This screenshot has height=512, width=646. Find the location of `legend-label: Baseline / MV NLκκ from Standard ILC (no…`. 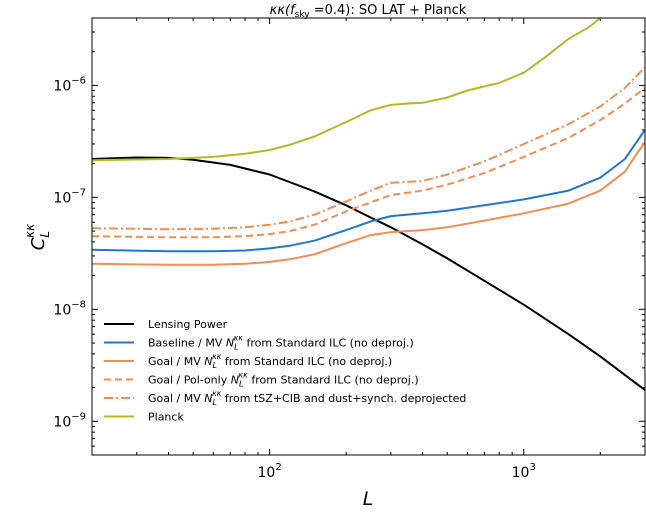

legend-label: Baseline / MV NLκκ from Standard ILC (no… is located at coordinates (281, 343).